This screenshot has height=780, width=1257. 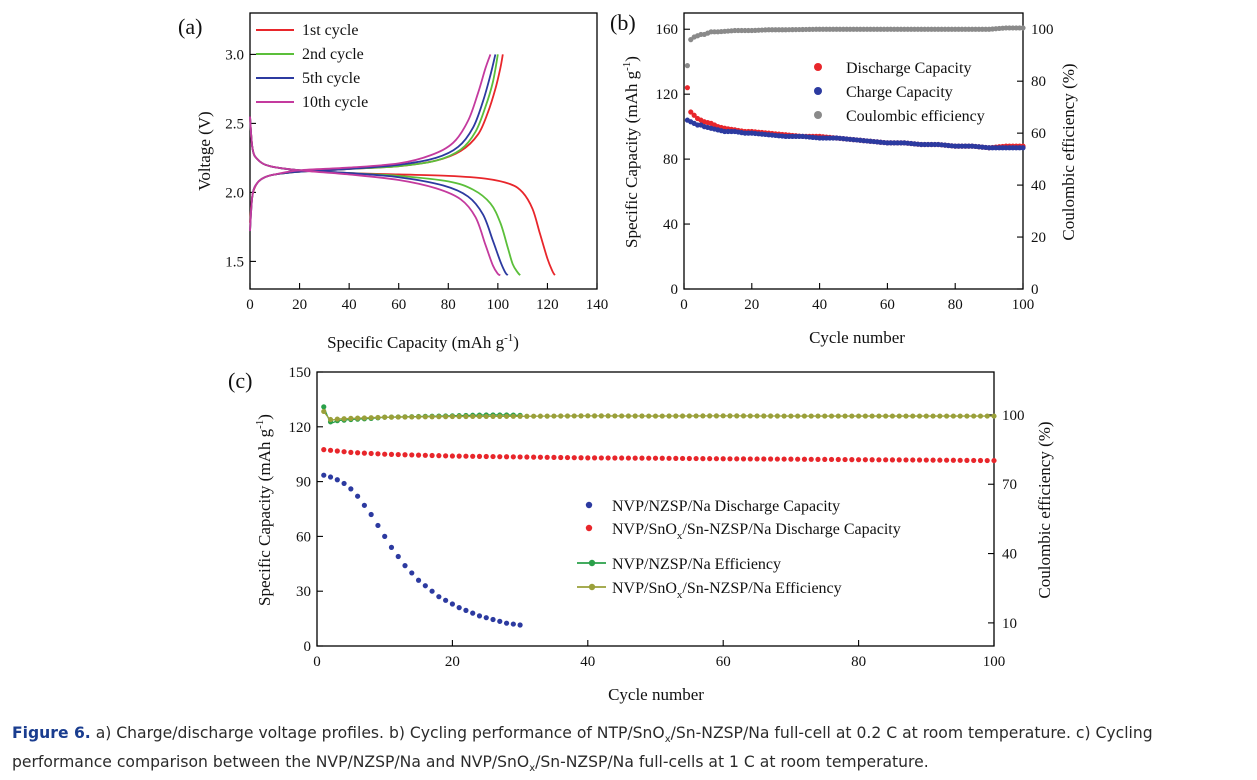 I want to click on panel-label: (b), so click(x=623, y=22).